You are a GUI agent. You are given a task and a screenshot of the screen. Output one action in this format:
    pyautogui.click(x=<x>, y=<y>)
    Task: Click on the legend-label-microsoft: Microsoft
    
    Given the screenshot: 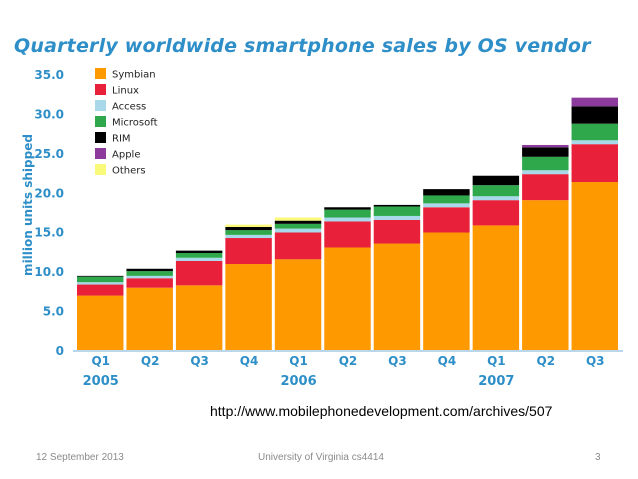 What is the action you would take?
    pyautogui.click(x=135, y=123)
    